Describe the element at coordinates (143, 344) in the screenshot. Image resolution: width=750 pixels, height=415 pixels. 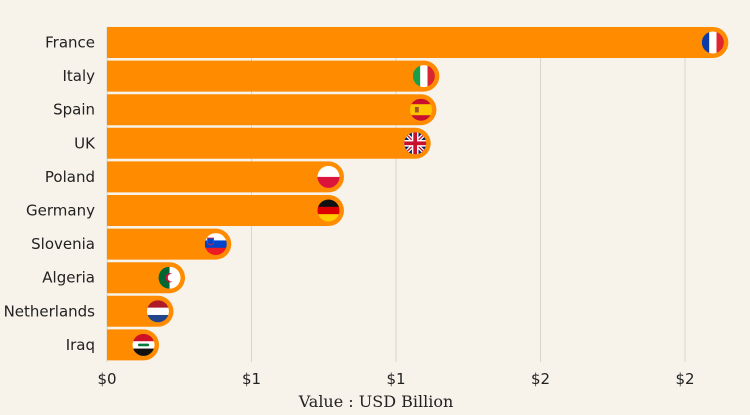
I see `flag-iraq-icon` at that location.